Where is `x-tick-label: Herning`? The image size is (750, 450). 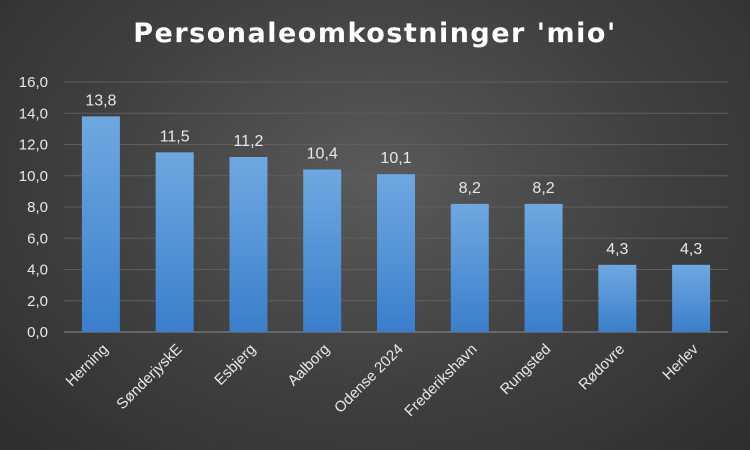 x-tick-label: Herning is located at coordinates (87, 365).